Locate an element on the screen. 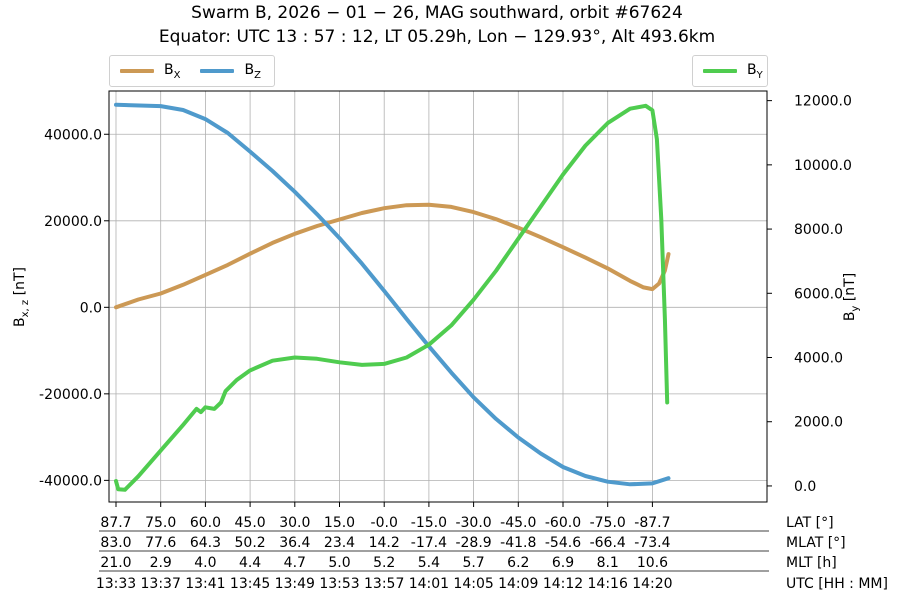 The width and height of the screenshot is (900, 600). x-row-title-utc: UTC [HH : MM] is located at coordinates (837, 584).